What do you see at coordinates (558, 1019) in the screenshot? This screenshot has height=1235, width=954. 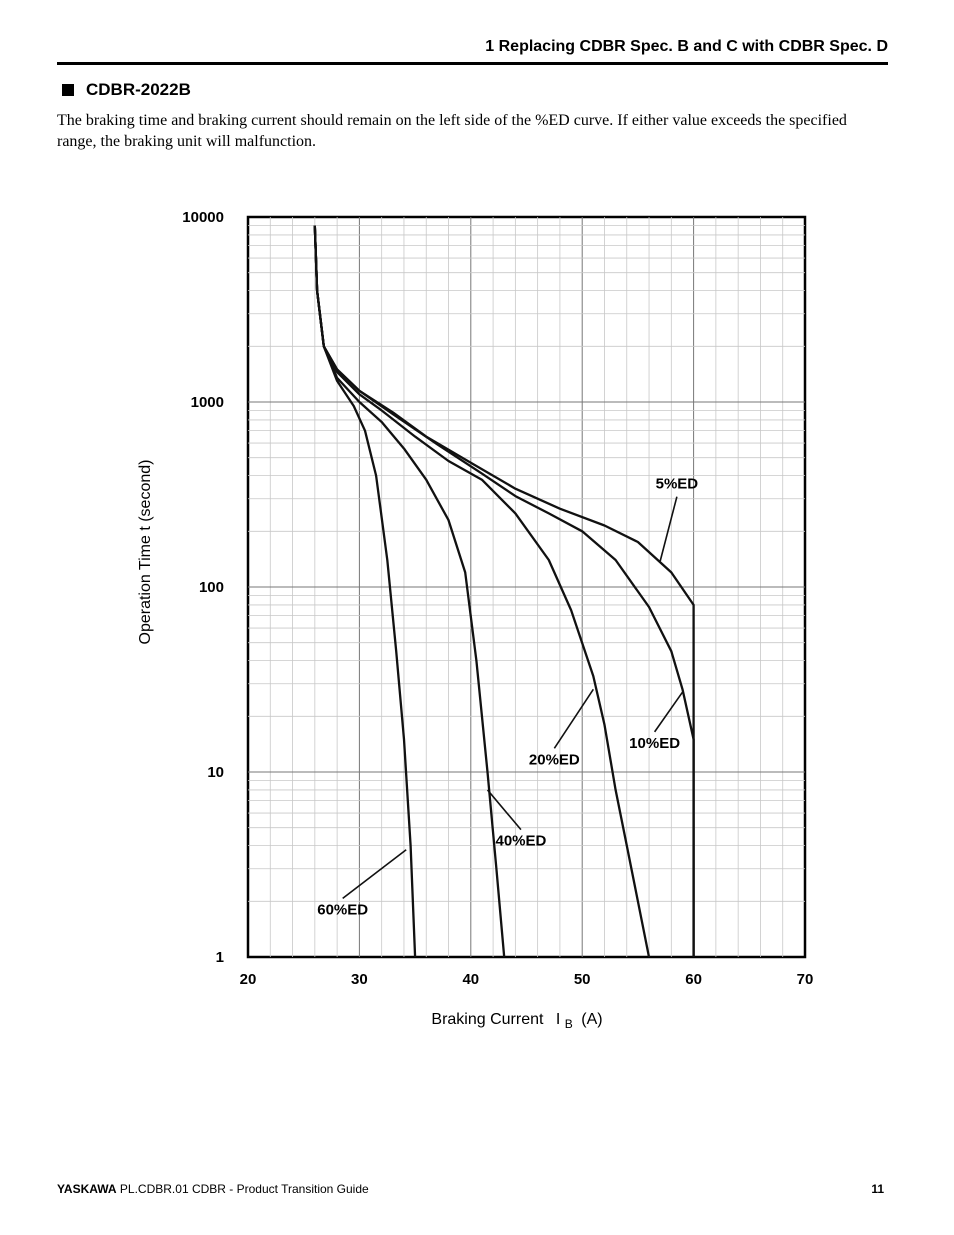 I see `x-axis-symbol: I` at bounding box center [558, 1019].